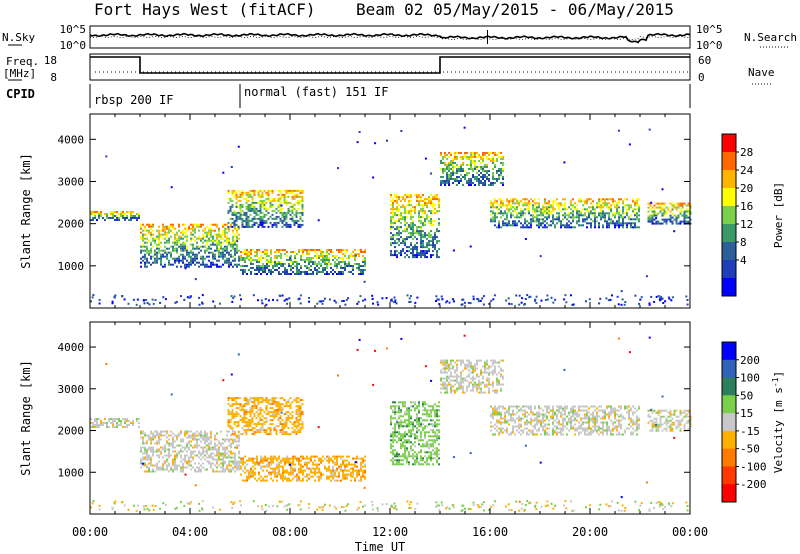 The height and width of the screenshot is (554, 800). What do you see at coordinates (19, 37) in the screenshot?
I see `nsky-label: N.Sky` at bounding box center [19, 37].